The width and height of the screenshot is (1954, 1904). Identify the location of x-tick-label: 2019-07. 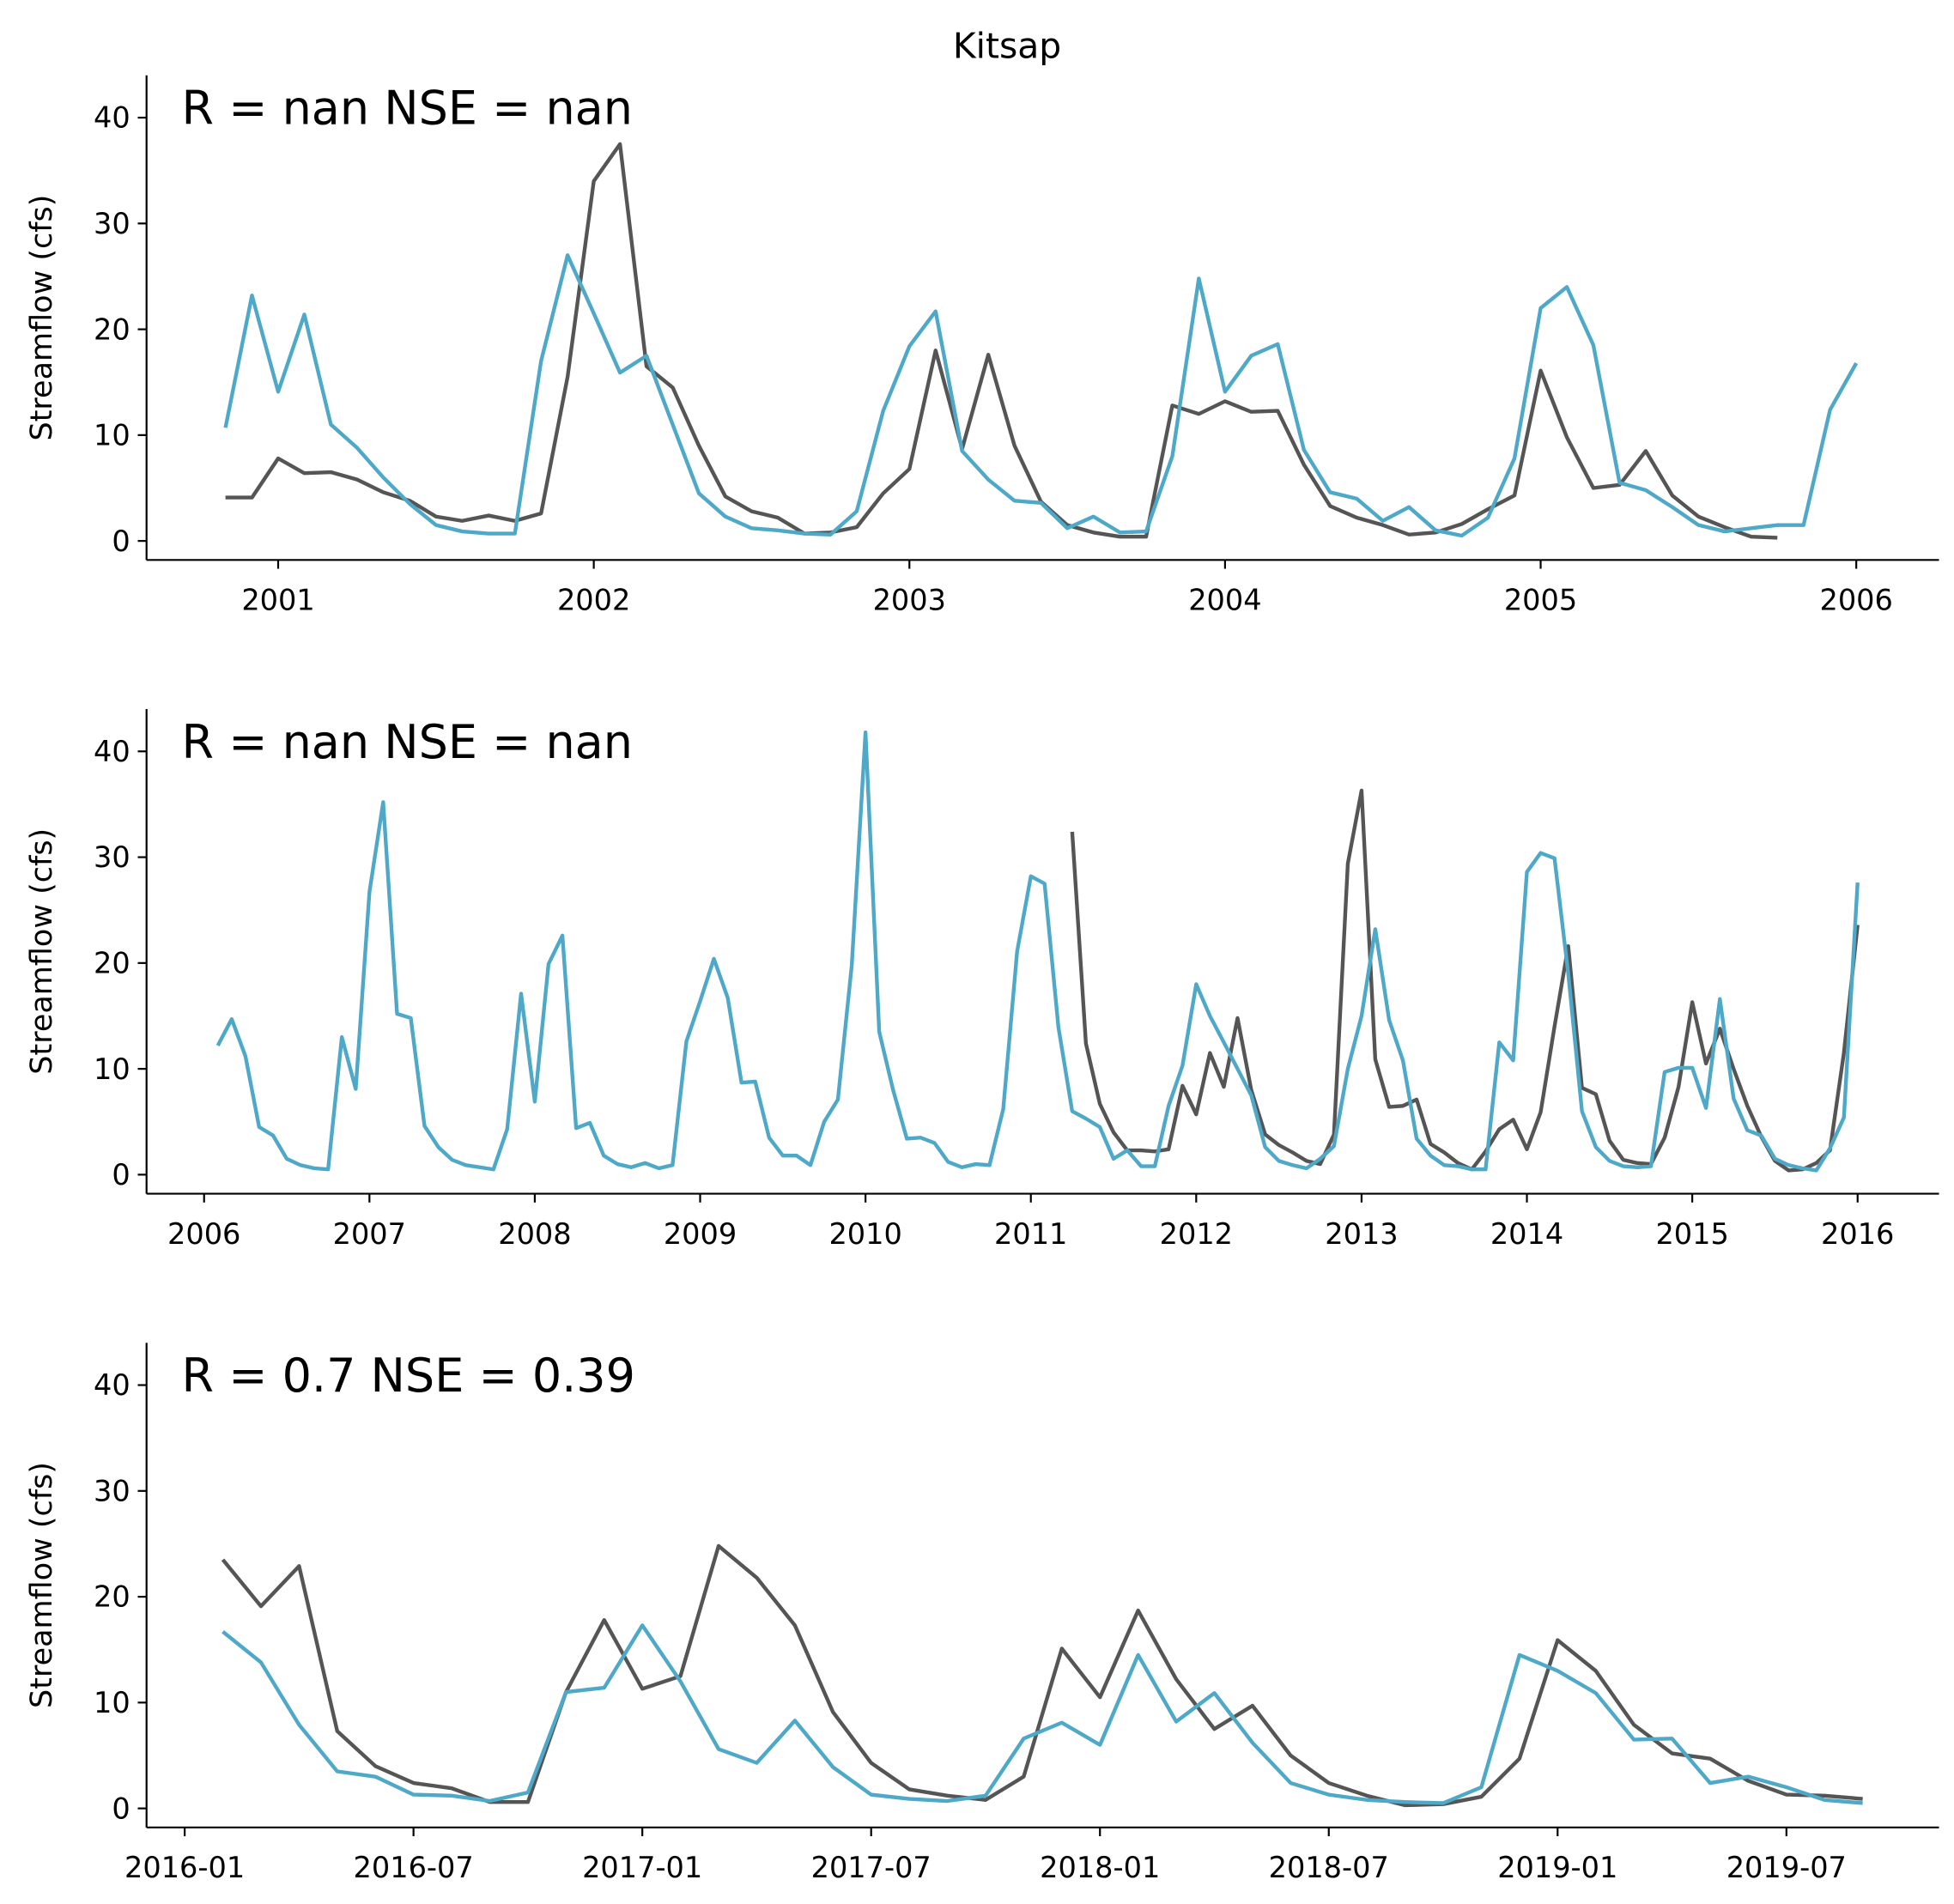
(1786, 1868).